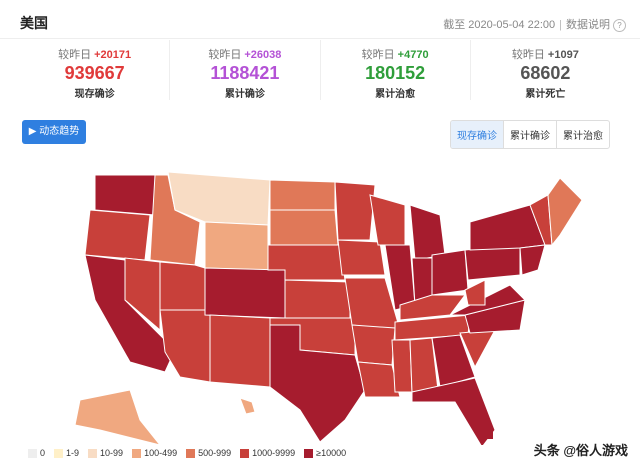  I want to click on stat-card: 较昨日 +20171 939667 现存确诊, so click(95, 70).